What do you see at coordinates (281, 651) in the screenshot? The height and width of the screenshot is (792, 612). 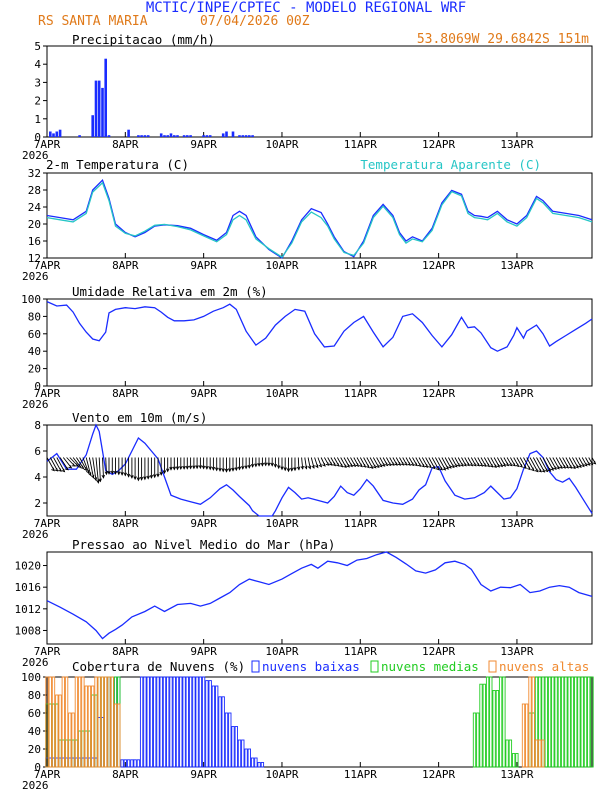 I see `x-tick-label-pressure: 10APR` at bounding box center [281, 651].